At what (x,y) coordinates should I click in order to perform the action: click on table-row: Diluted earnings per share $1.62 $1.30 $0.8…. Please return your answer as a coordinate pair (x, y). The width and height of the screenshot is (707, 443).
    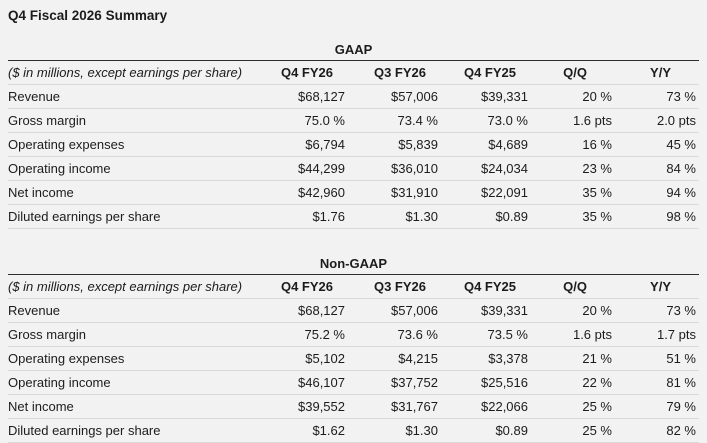
    Looking at the image, I should click on (353, 430).